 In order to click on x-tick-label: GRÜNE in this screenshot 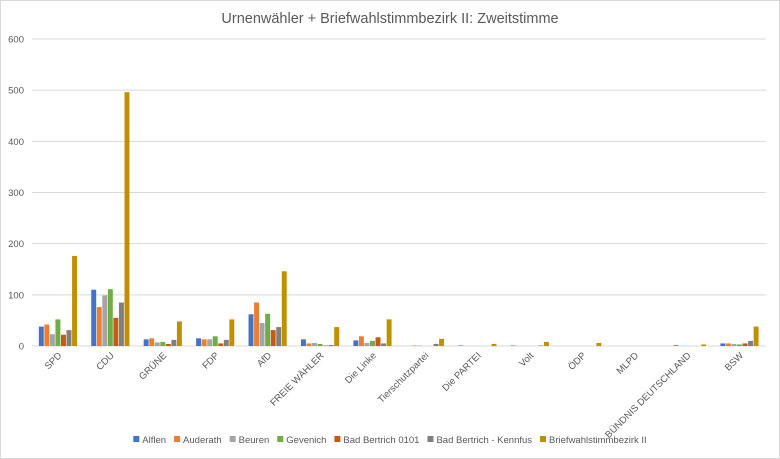, I will do `click(153, 366)`.